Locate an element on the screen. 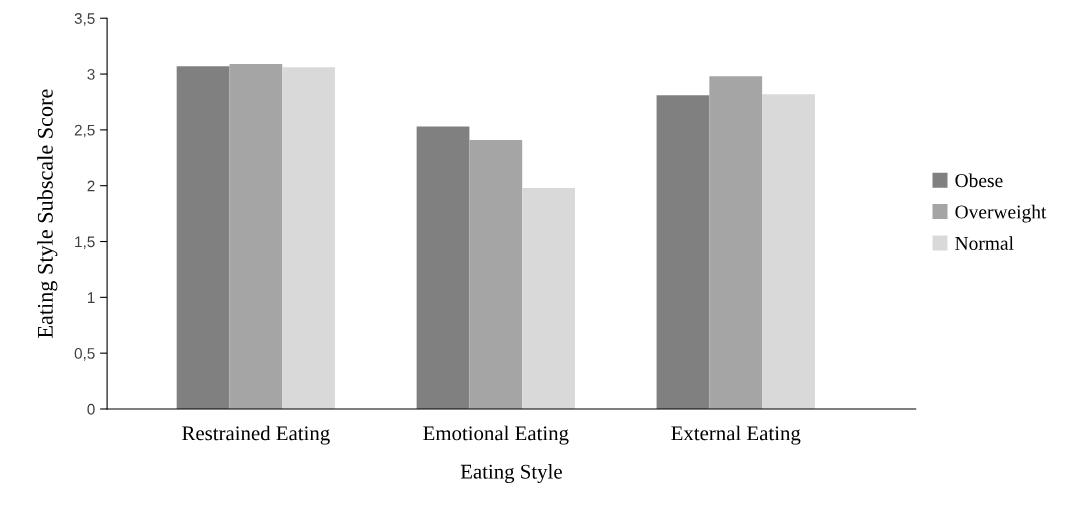 This screenshot has height=521, width=1071. y-tick-label: 1 is located at coordinates (91, 297).